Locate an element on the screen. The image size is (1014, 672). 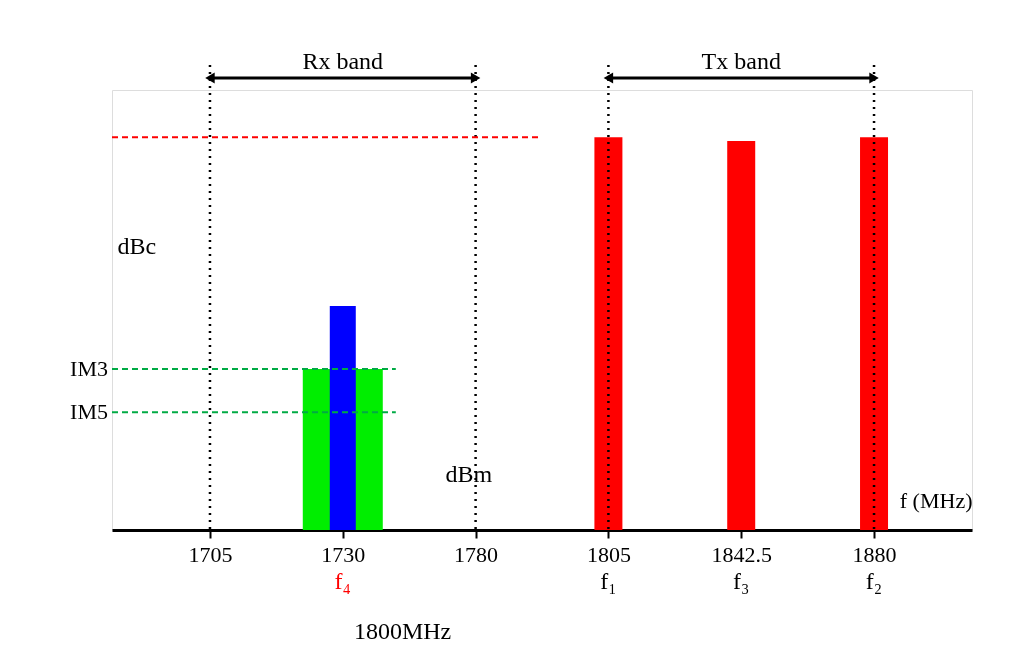
x-tick-label: 1705 is located at coordinates (210, 554).